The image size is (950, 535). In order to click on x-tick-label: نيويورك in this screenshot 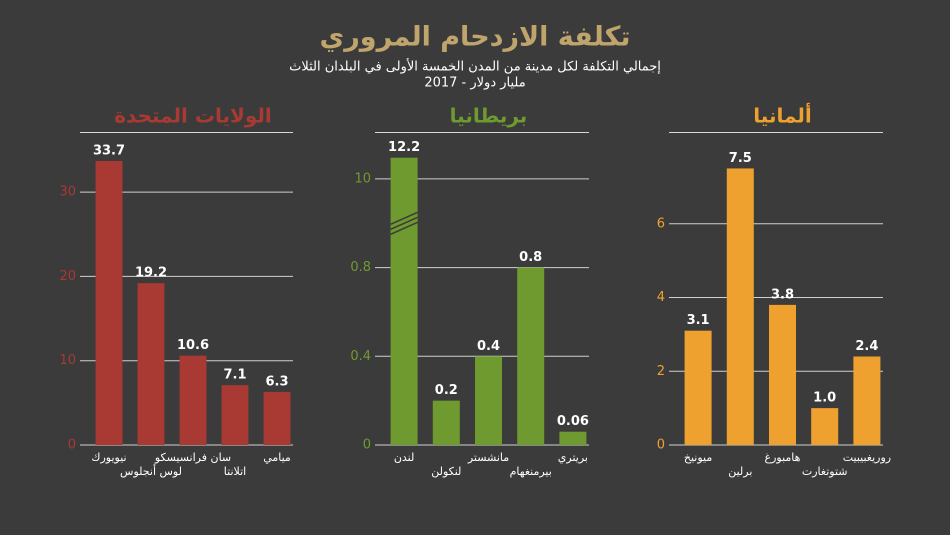, I will do `click(108, 457)`.